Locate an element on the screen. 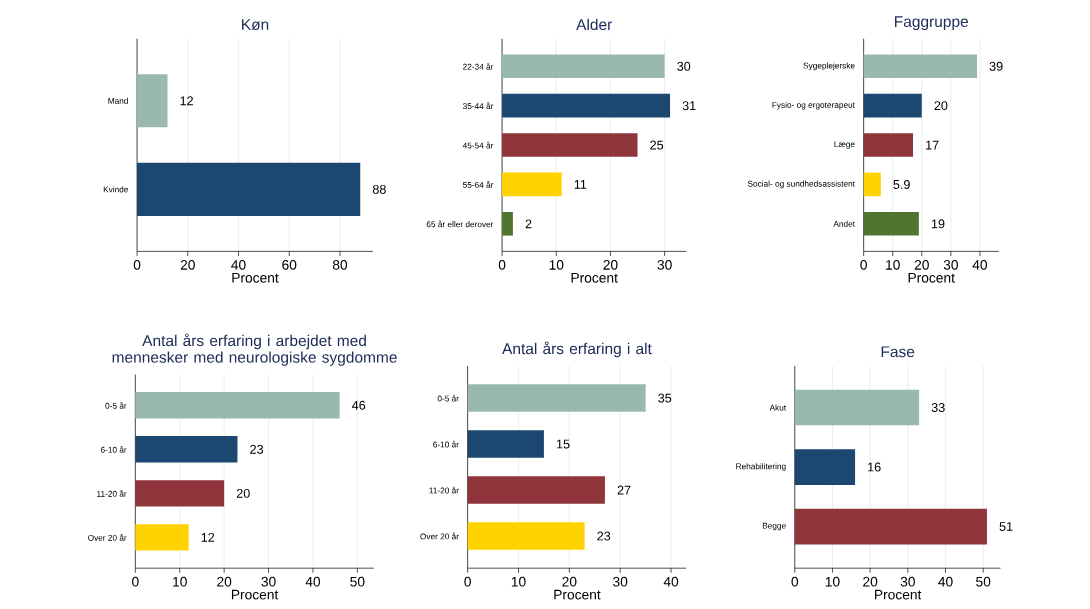 The height and width of the screenshot is (609, 1090). data-label: 88 is located at coordinates (379, 189).